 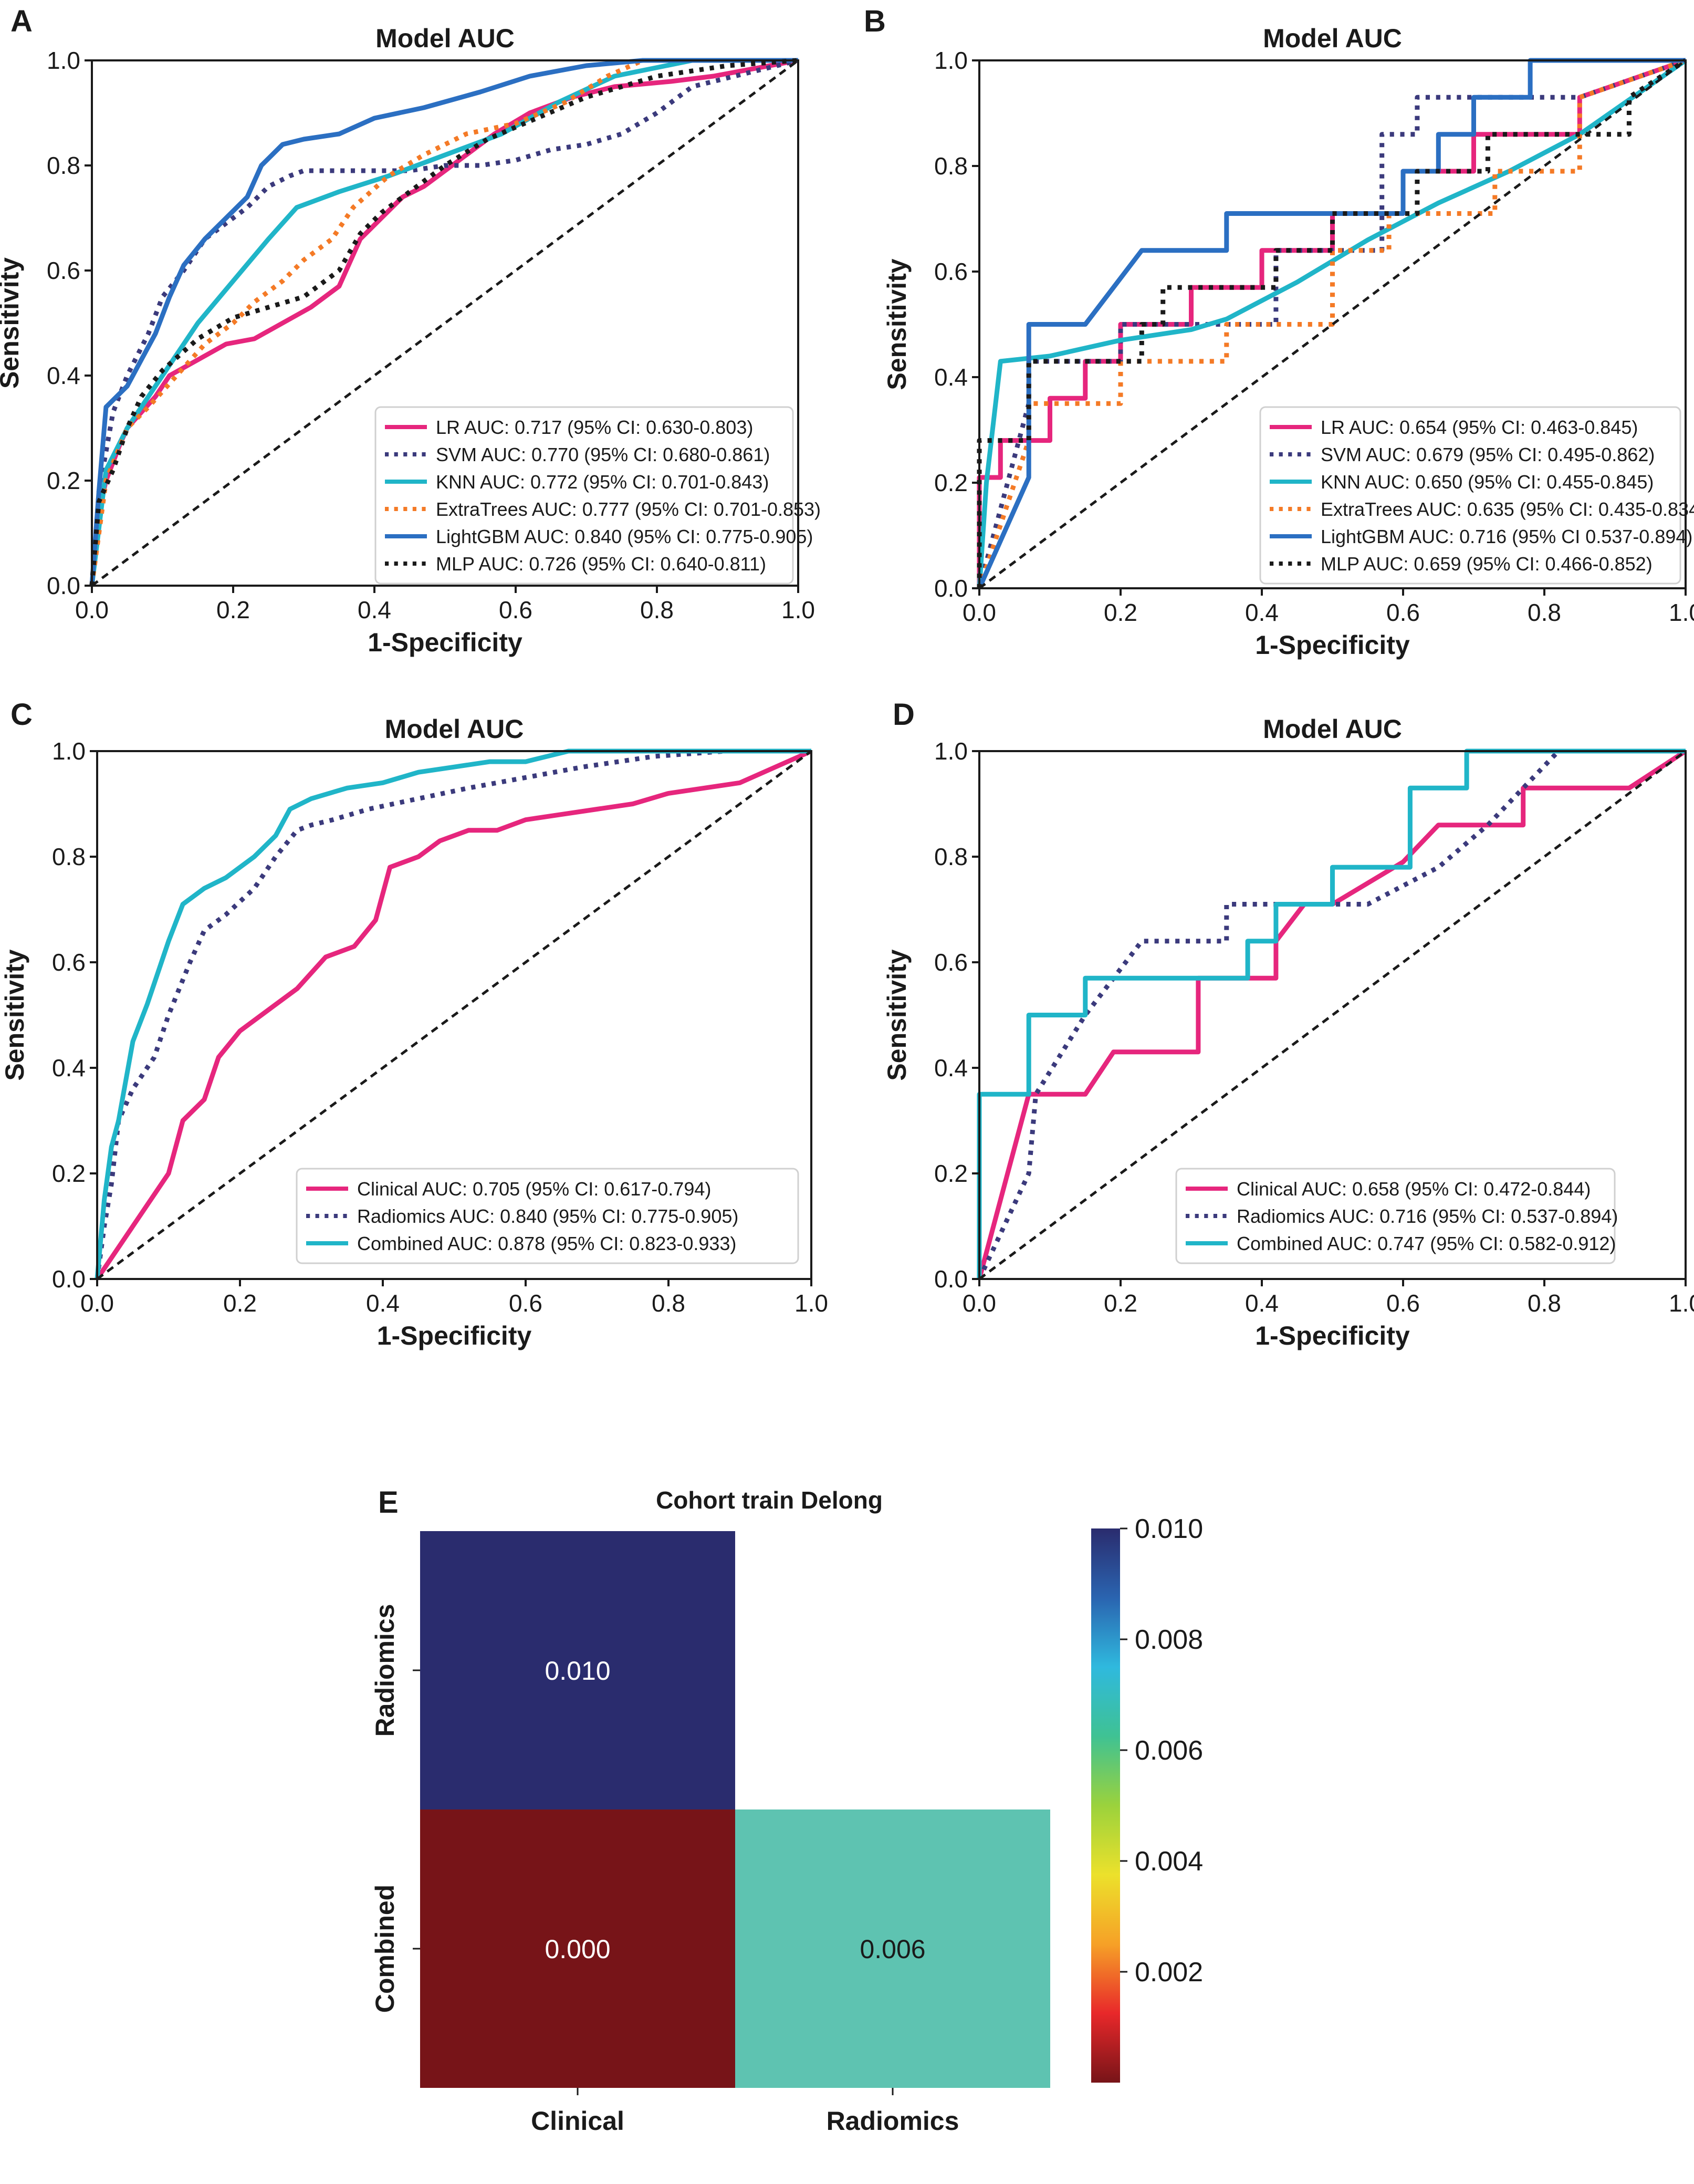 What do you see at coordinates (594, 427) in the screenshot?
I see `legend-label: LR AUC: 0.717 (95% CI: 0.630-0.803)` at bounding box center [594, 427].